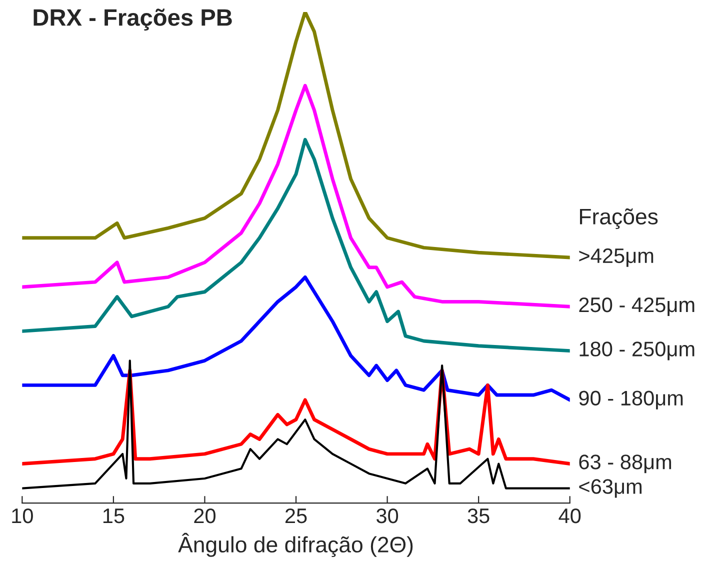 The height and width of the screenshot is (571, 715). What do you see at coordinates (619, 218) in the screenshot?
I see `legend-title: Frações` at bounding box center [619, 218].